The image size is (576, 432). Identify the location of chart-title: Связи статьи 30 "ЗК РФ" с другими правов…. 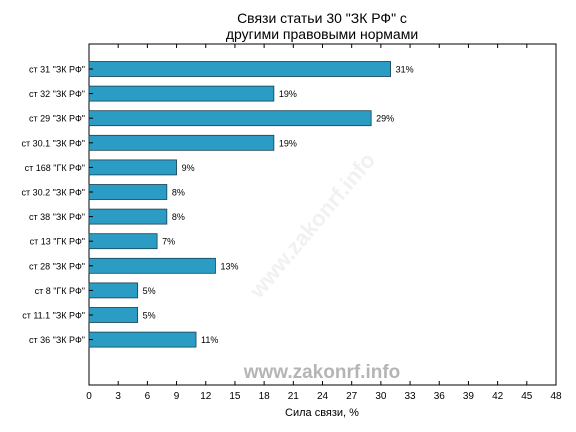
(322, 26).